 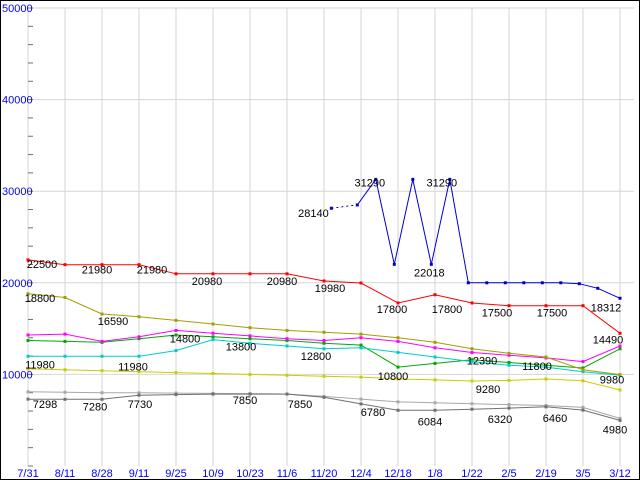 What do you see at coordinates (373, 413) in the screenshot?
I see `data-label: 6780` at bounding box center [373, 413].